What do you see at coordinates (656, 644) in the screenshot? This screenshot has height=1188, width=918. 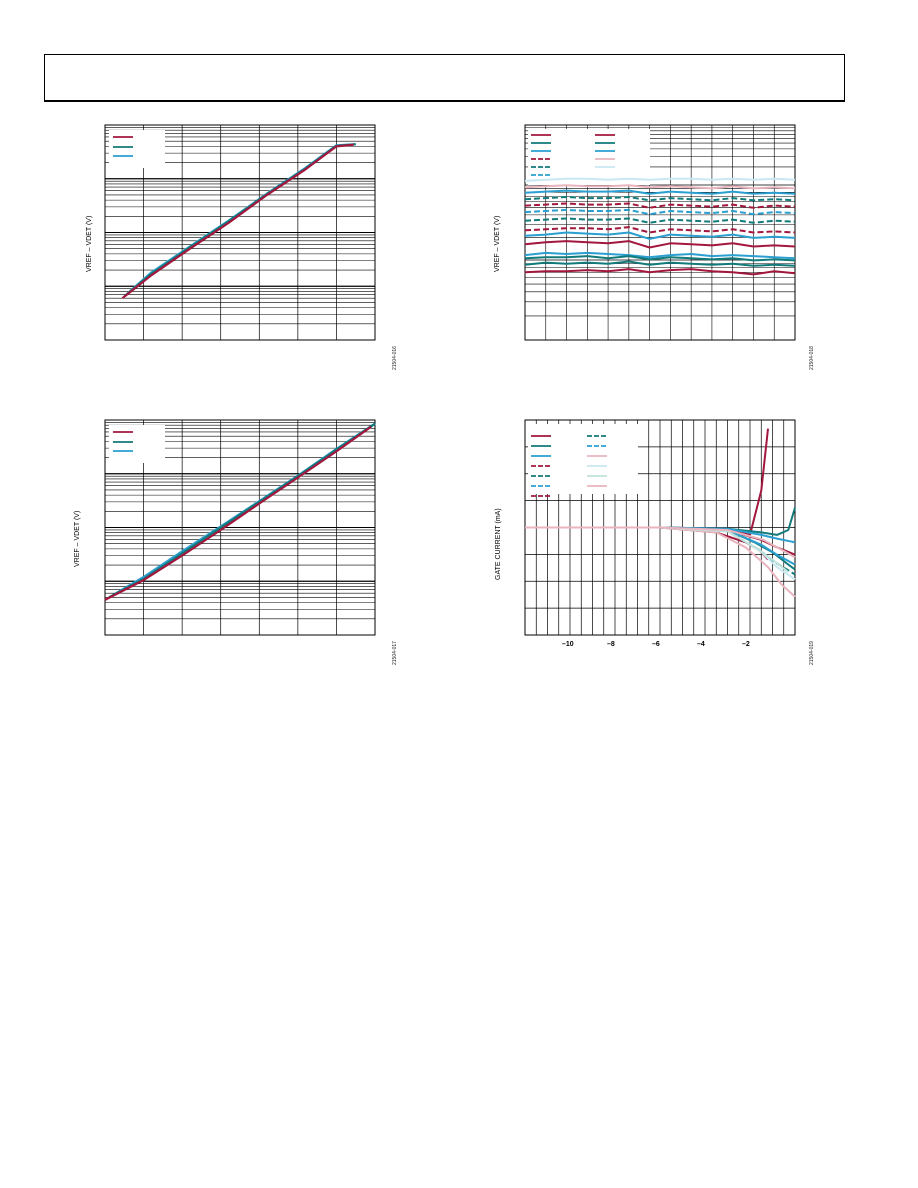 I see `chart-4-x-tick-label: –6` at bounding box center [656, 644].